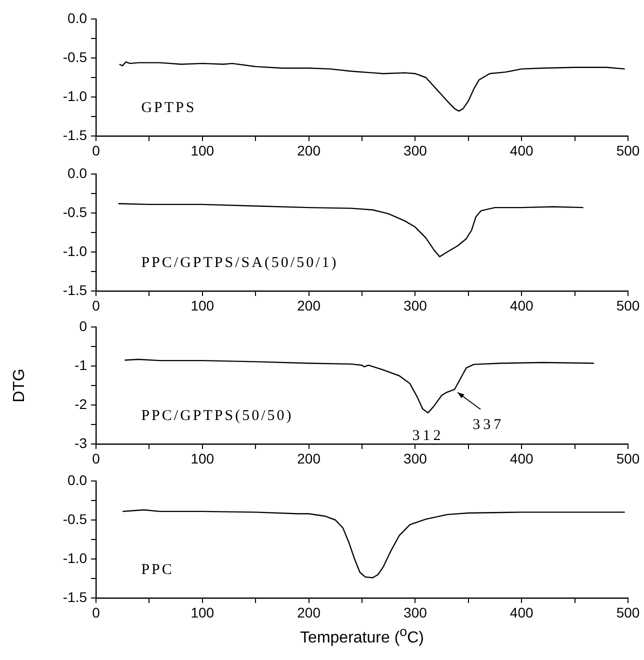  What do you see at coordinates (81, 364) in the screenshot?
I see `y-tick-label: -1` at bounding box center [81, 364].